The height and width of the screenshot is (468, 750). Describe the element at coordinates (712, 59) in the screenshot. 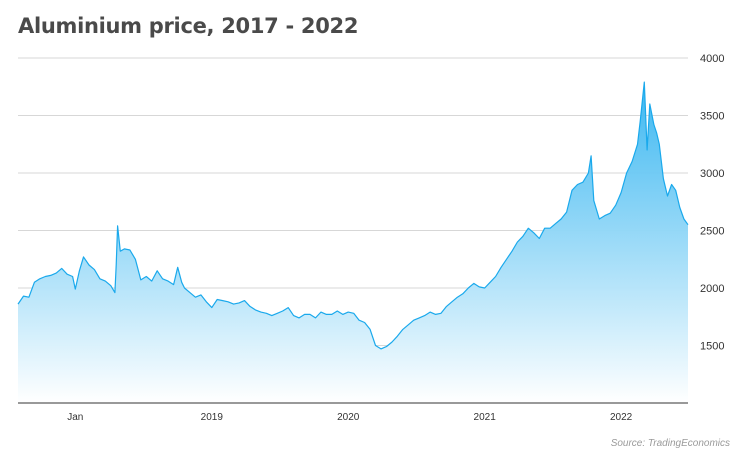

I see `y-tick-label: 4000` at that location.